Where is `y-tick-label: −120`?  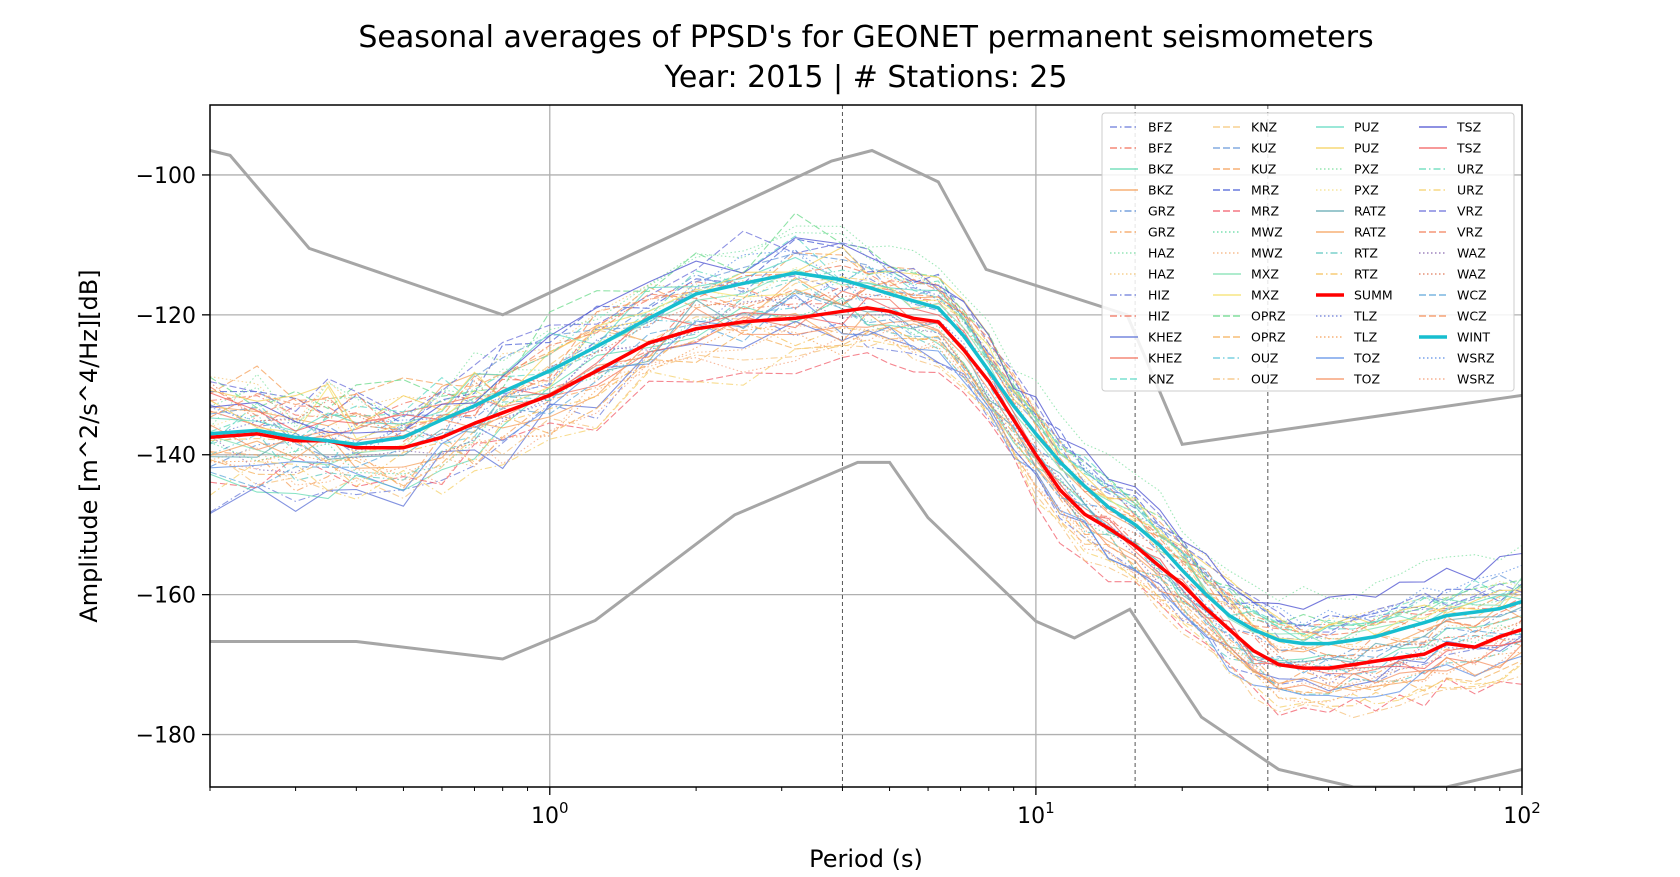 y-tick-label: −120 is located at coordinates (166, 316).